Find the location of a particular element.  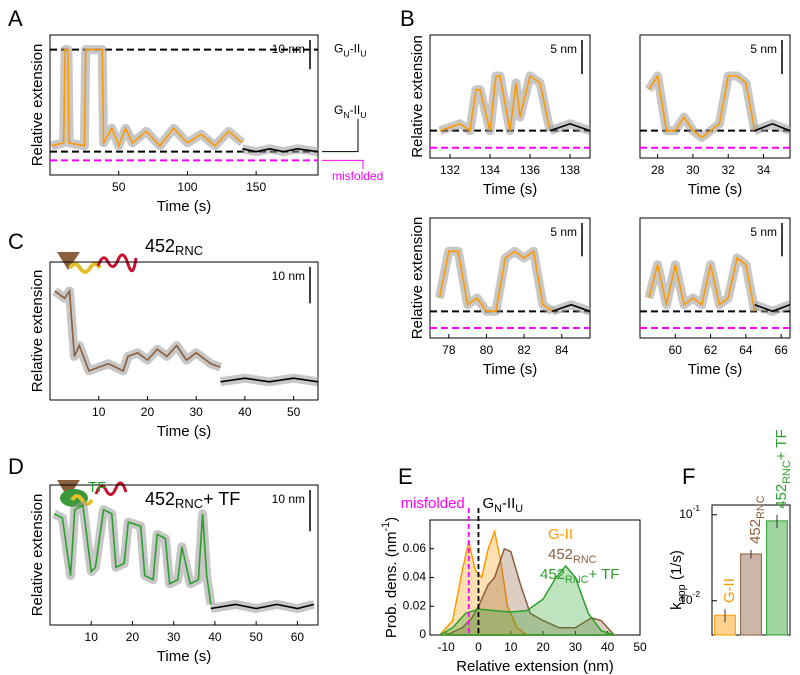

x-tick-label: 80 is located at coordinates (487, 350).